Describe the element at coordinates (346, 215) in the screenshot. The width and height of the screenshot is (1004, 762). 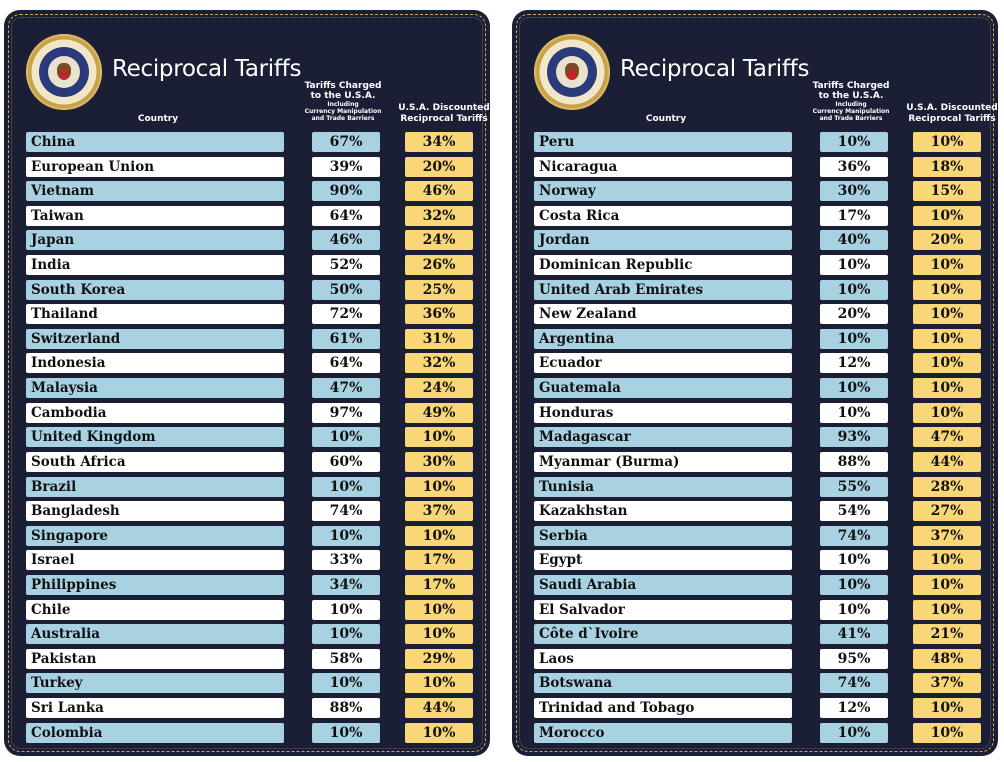
I see `charged-cell: 64%` at that location.